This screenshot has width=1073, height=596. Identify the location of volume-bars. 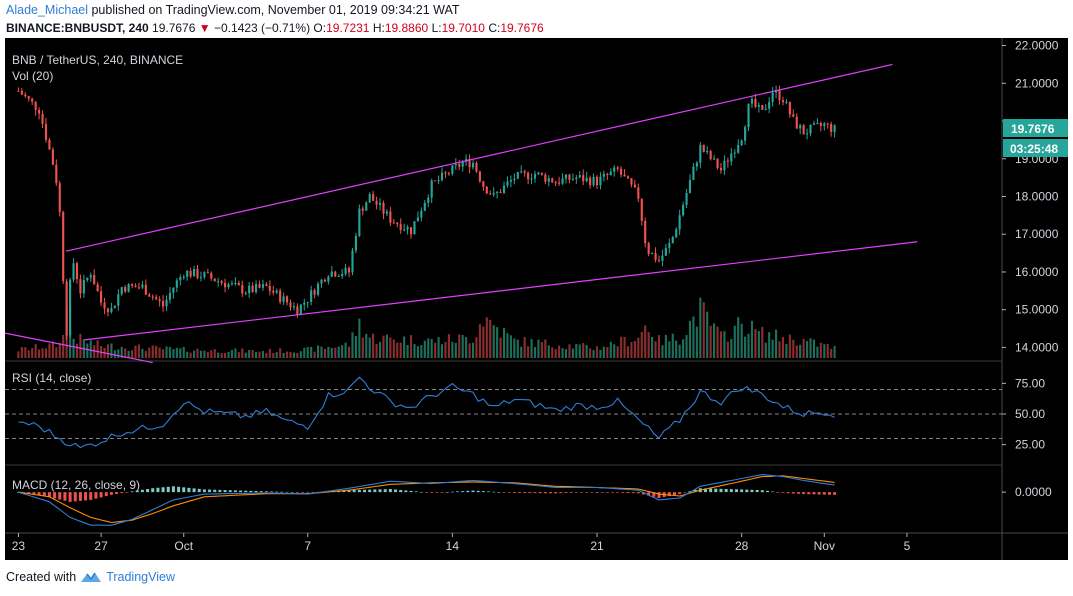
(426, 327).